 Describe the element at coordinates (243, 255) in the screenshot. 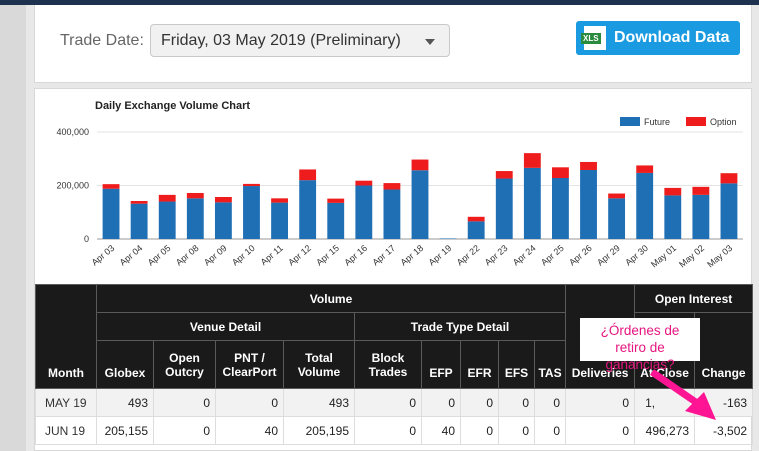

I see `x-tick-label: Apr 10` at that location.